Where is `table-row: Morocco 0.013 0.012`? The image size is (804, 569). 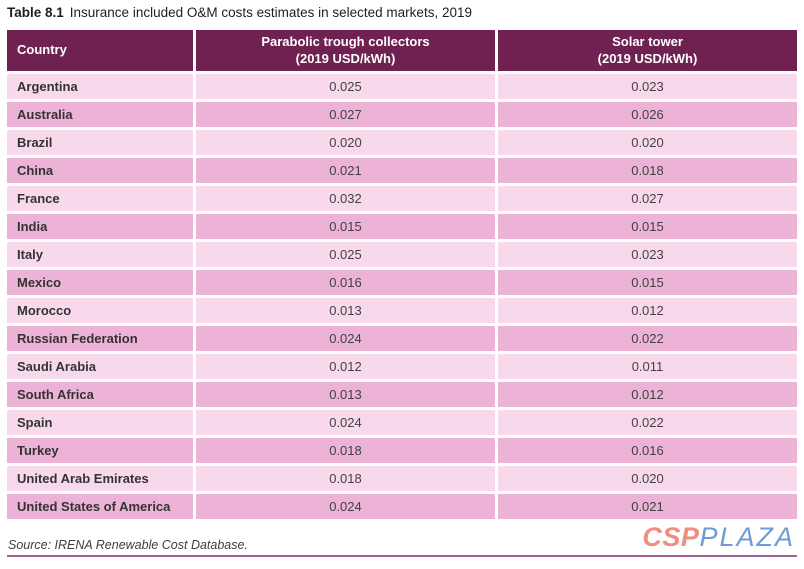 table-row: Morocco 0.013 0.012 is located at coordinates (402, 310).